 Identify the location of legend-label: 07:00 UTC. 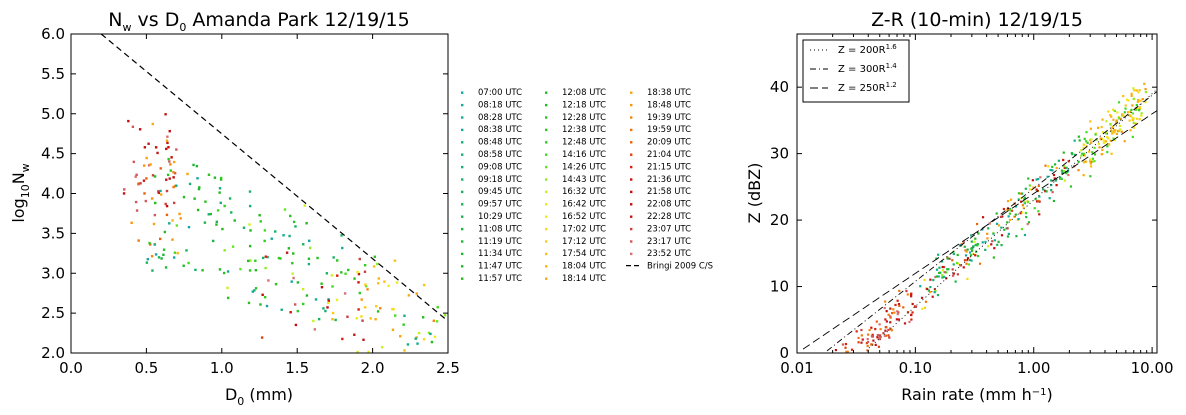
(500, 93).